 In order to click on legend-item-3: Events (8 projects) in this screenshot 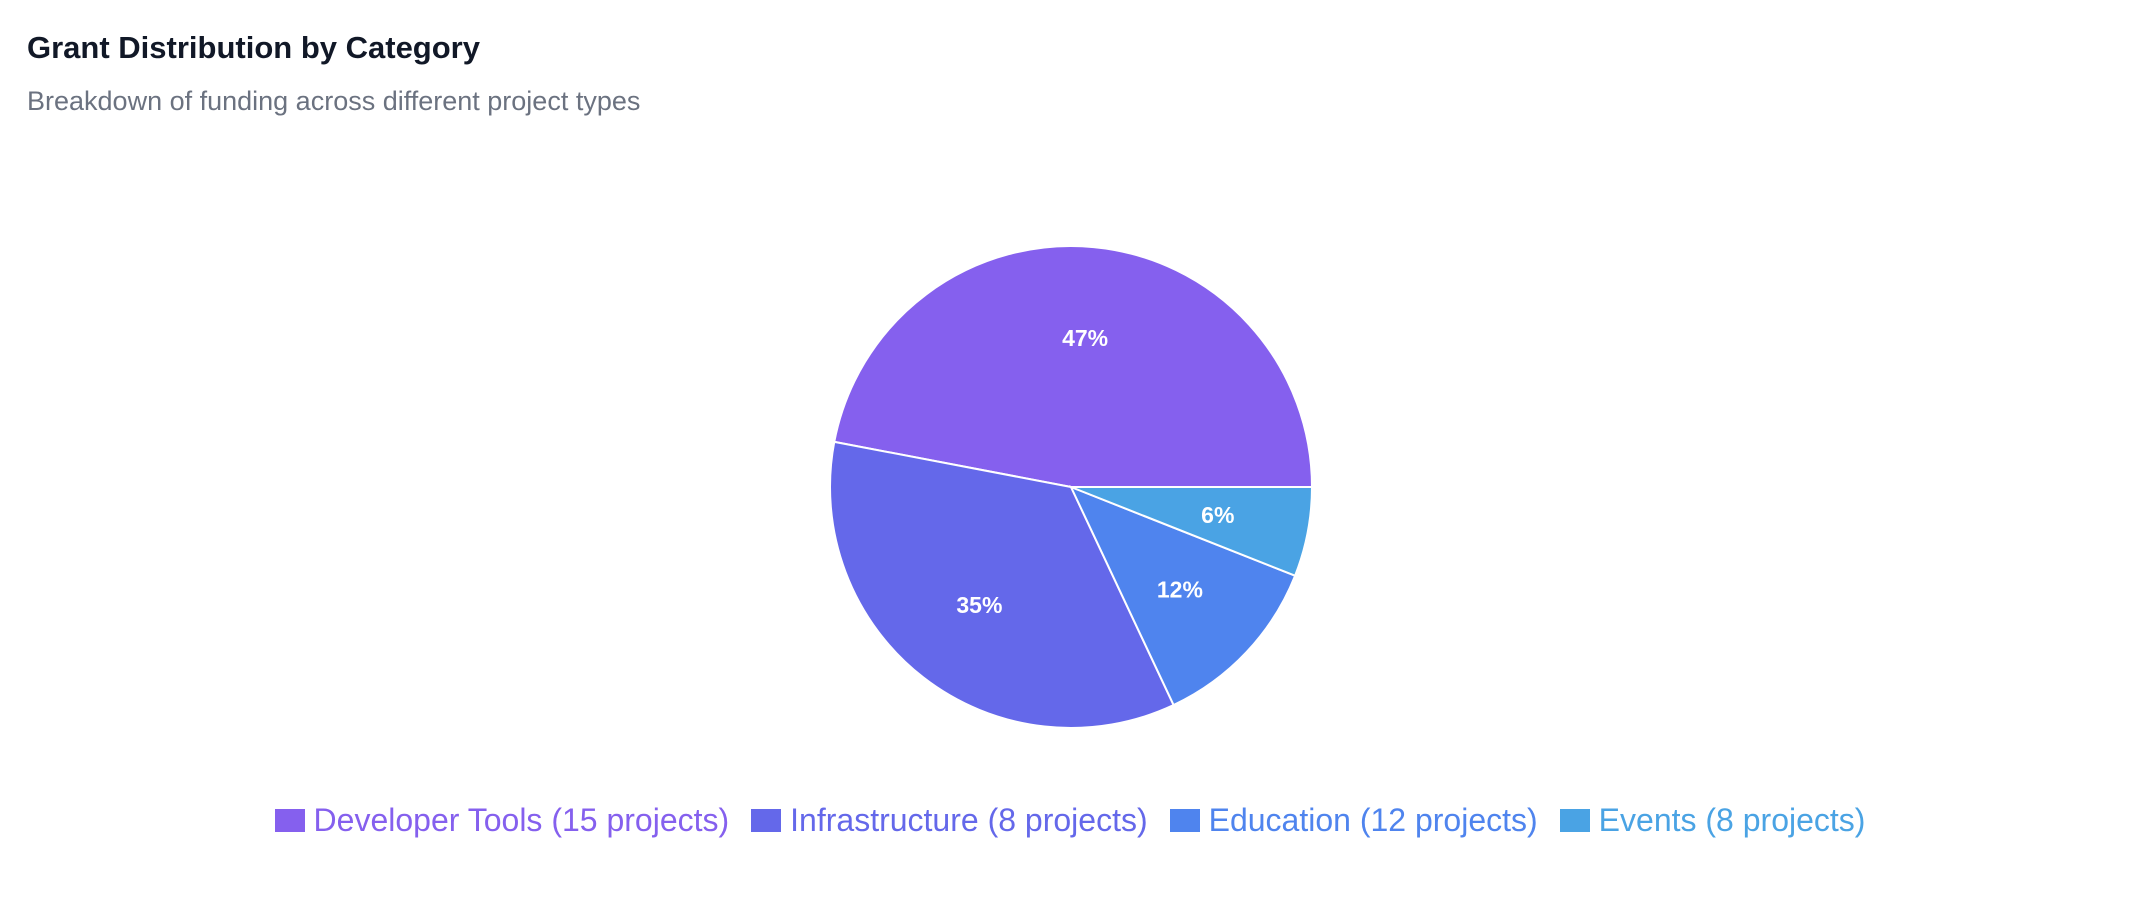, I will do `click(1712, 820)`.